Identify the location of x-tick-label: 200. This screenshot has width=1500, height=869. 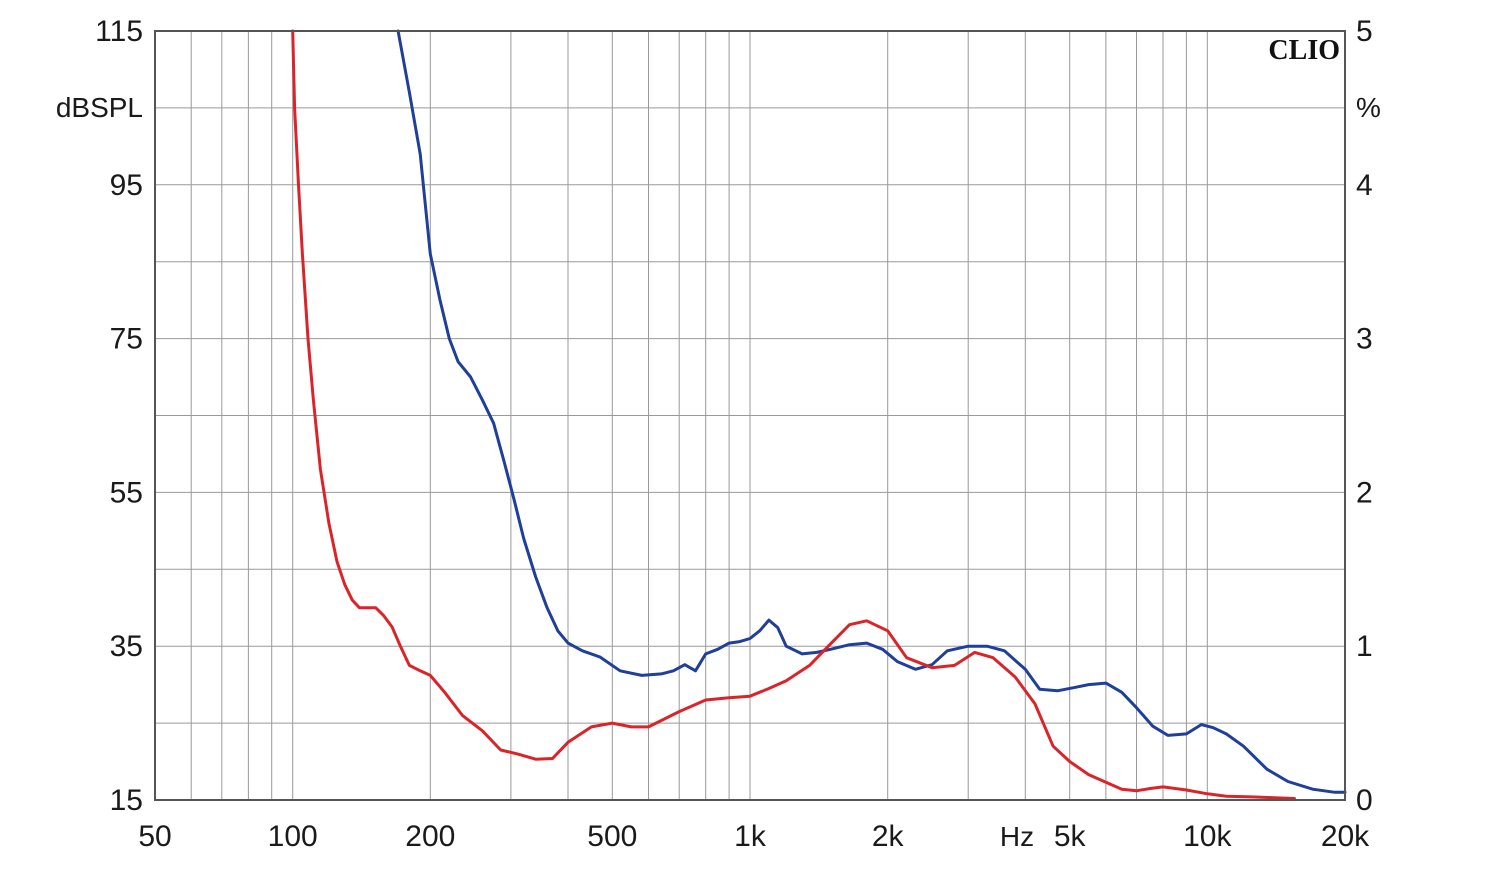
(430, 836).